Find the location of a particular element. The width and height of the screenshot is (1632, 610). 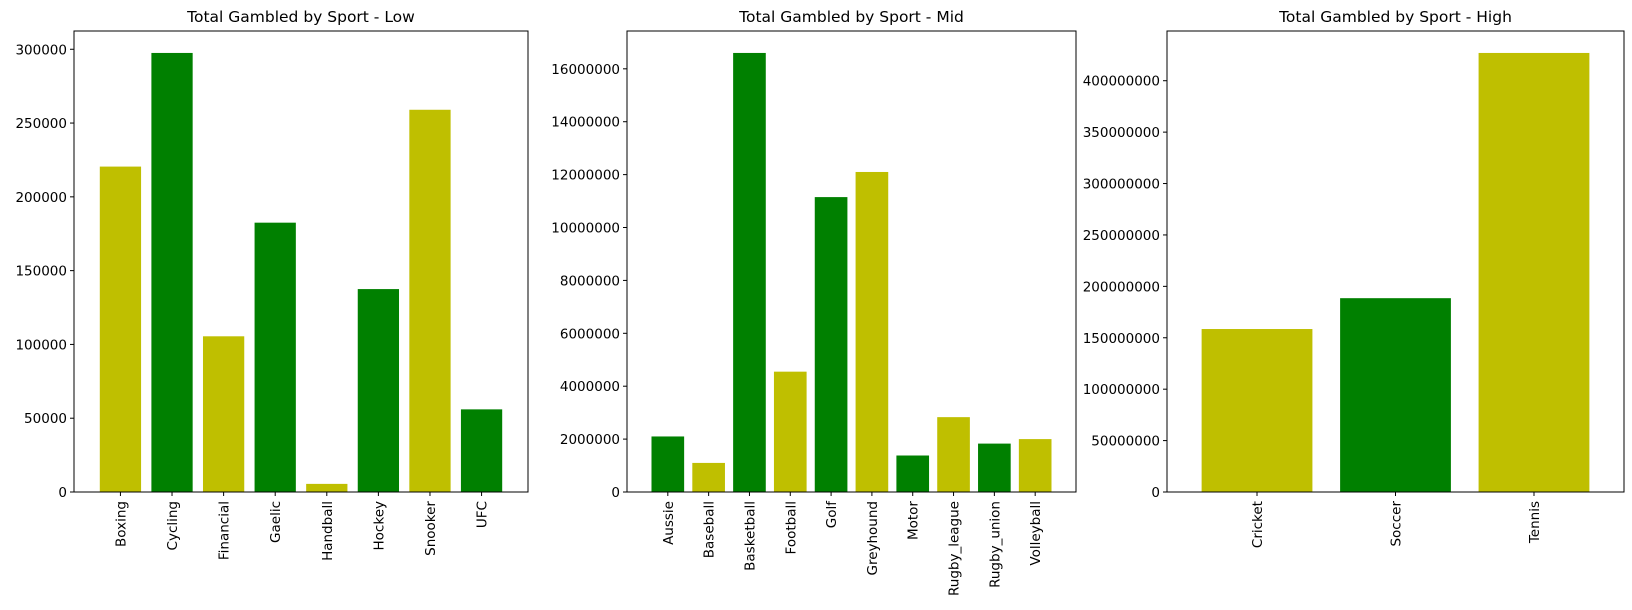

y-tick-label: 50000 is located at coordinates (45, 419).